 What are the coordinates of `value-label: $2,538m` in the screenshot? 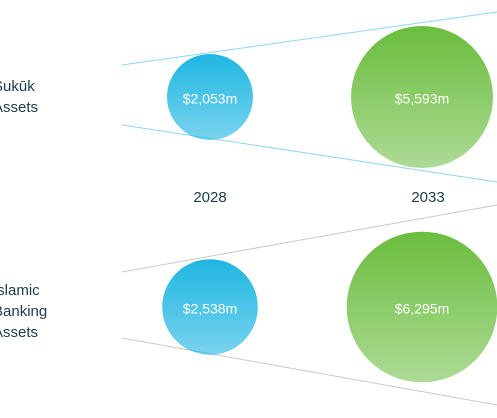 It's located at (210, 309).